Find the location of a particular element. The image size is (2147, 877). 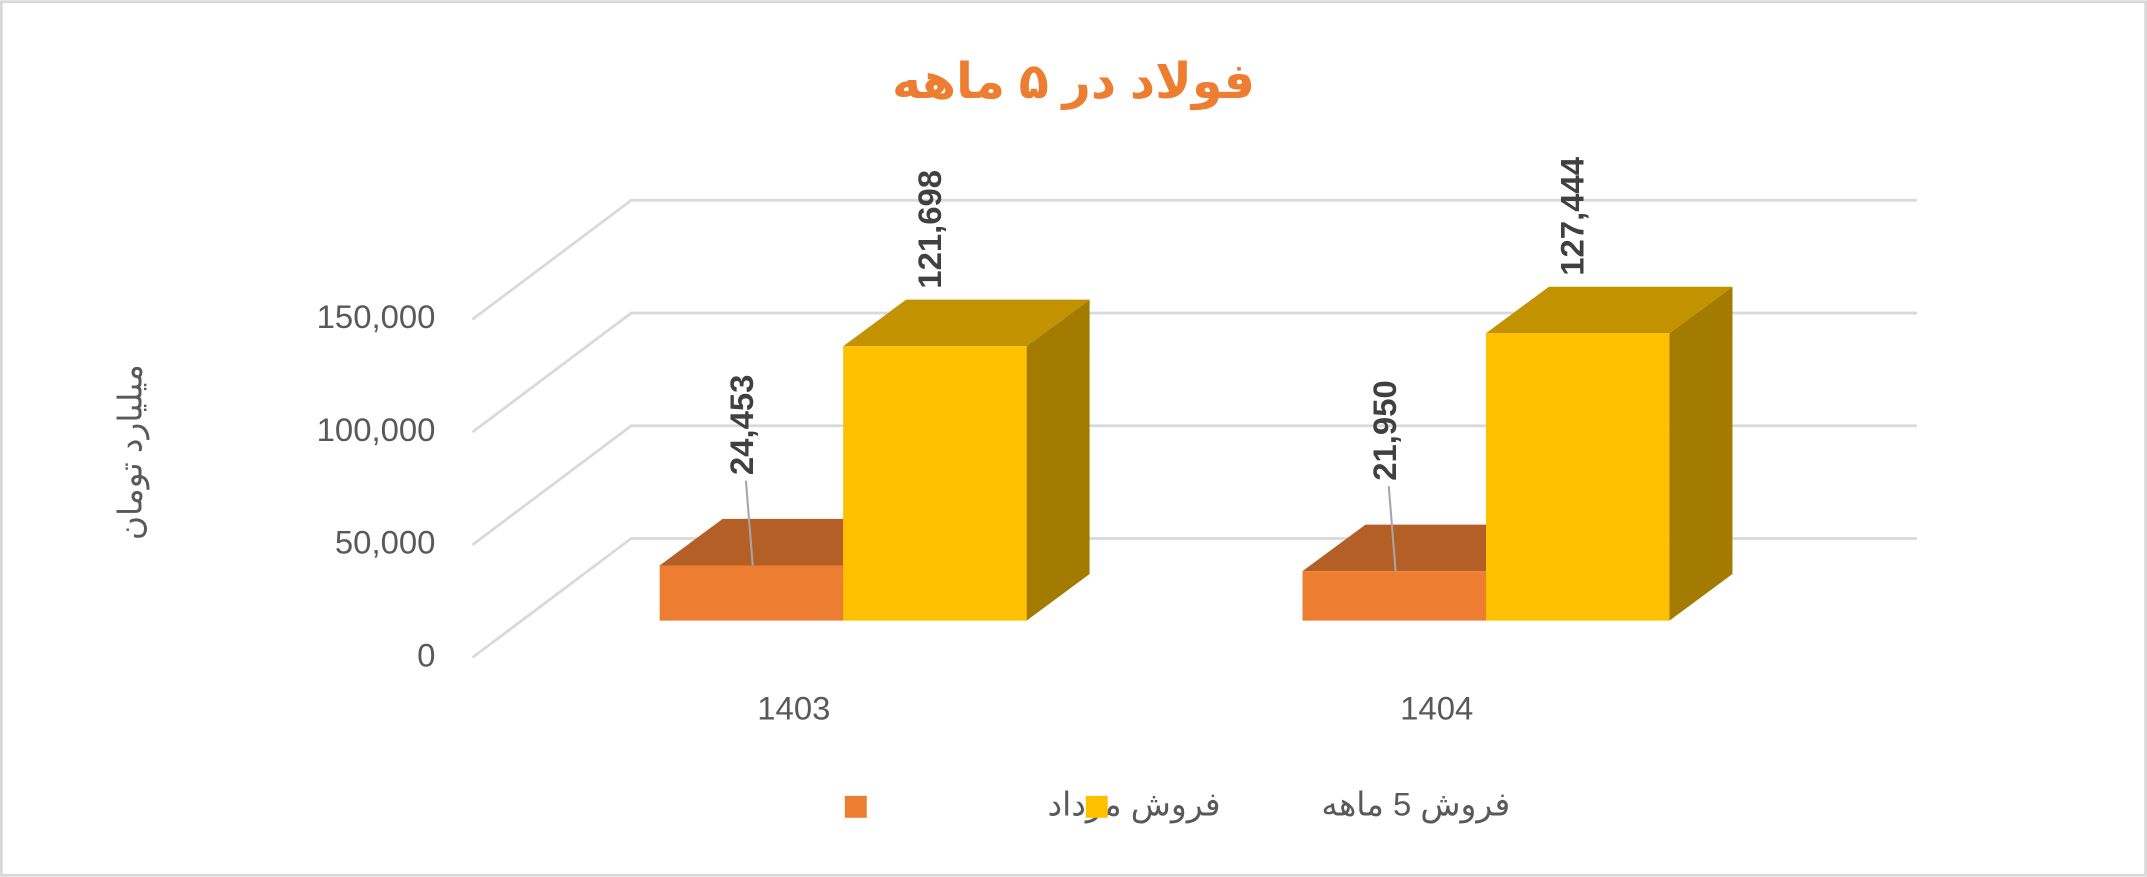

y-axis-title: میلیارد تومان is located at coordinates (131, 452).